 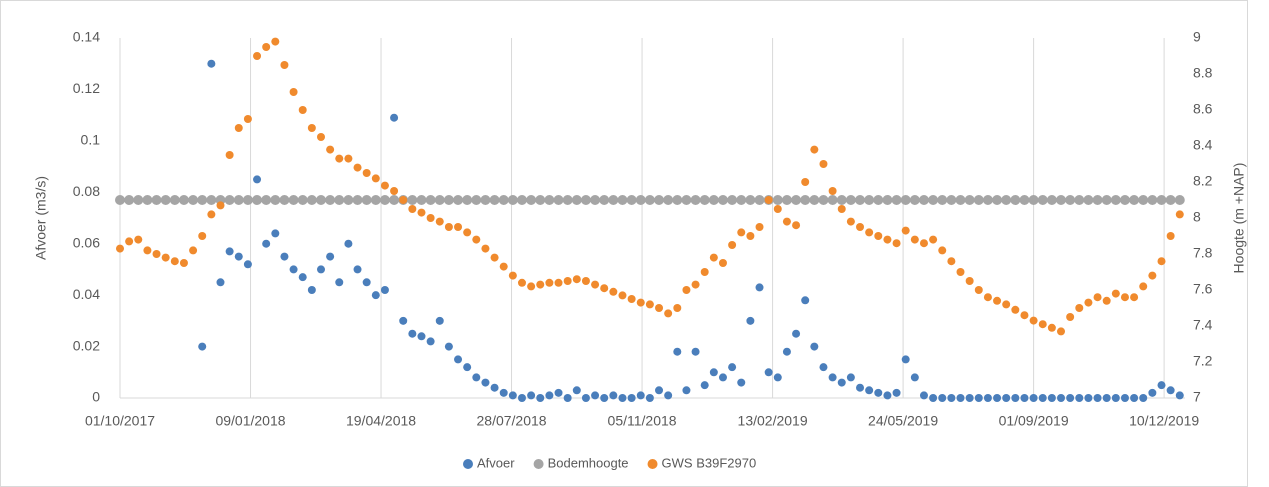 I want to click on y-tick-label: 0, so click(x=96, y=397).